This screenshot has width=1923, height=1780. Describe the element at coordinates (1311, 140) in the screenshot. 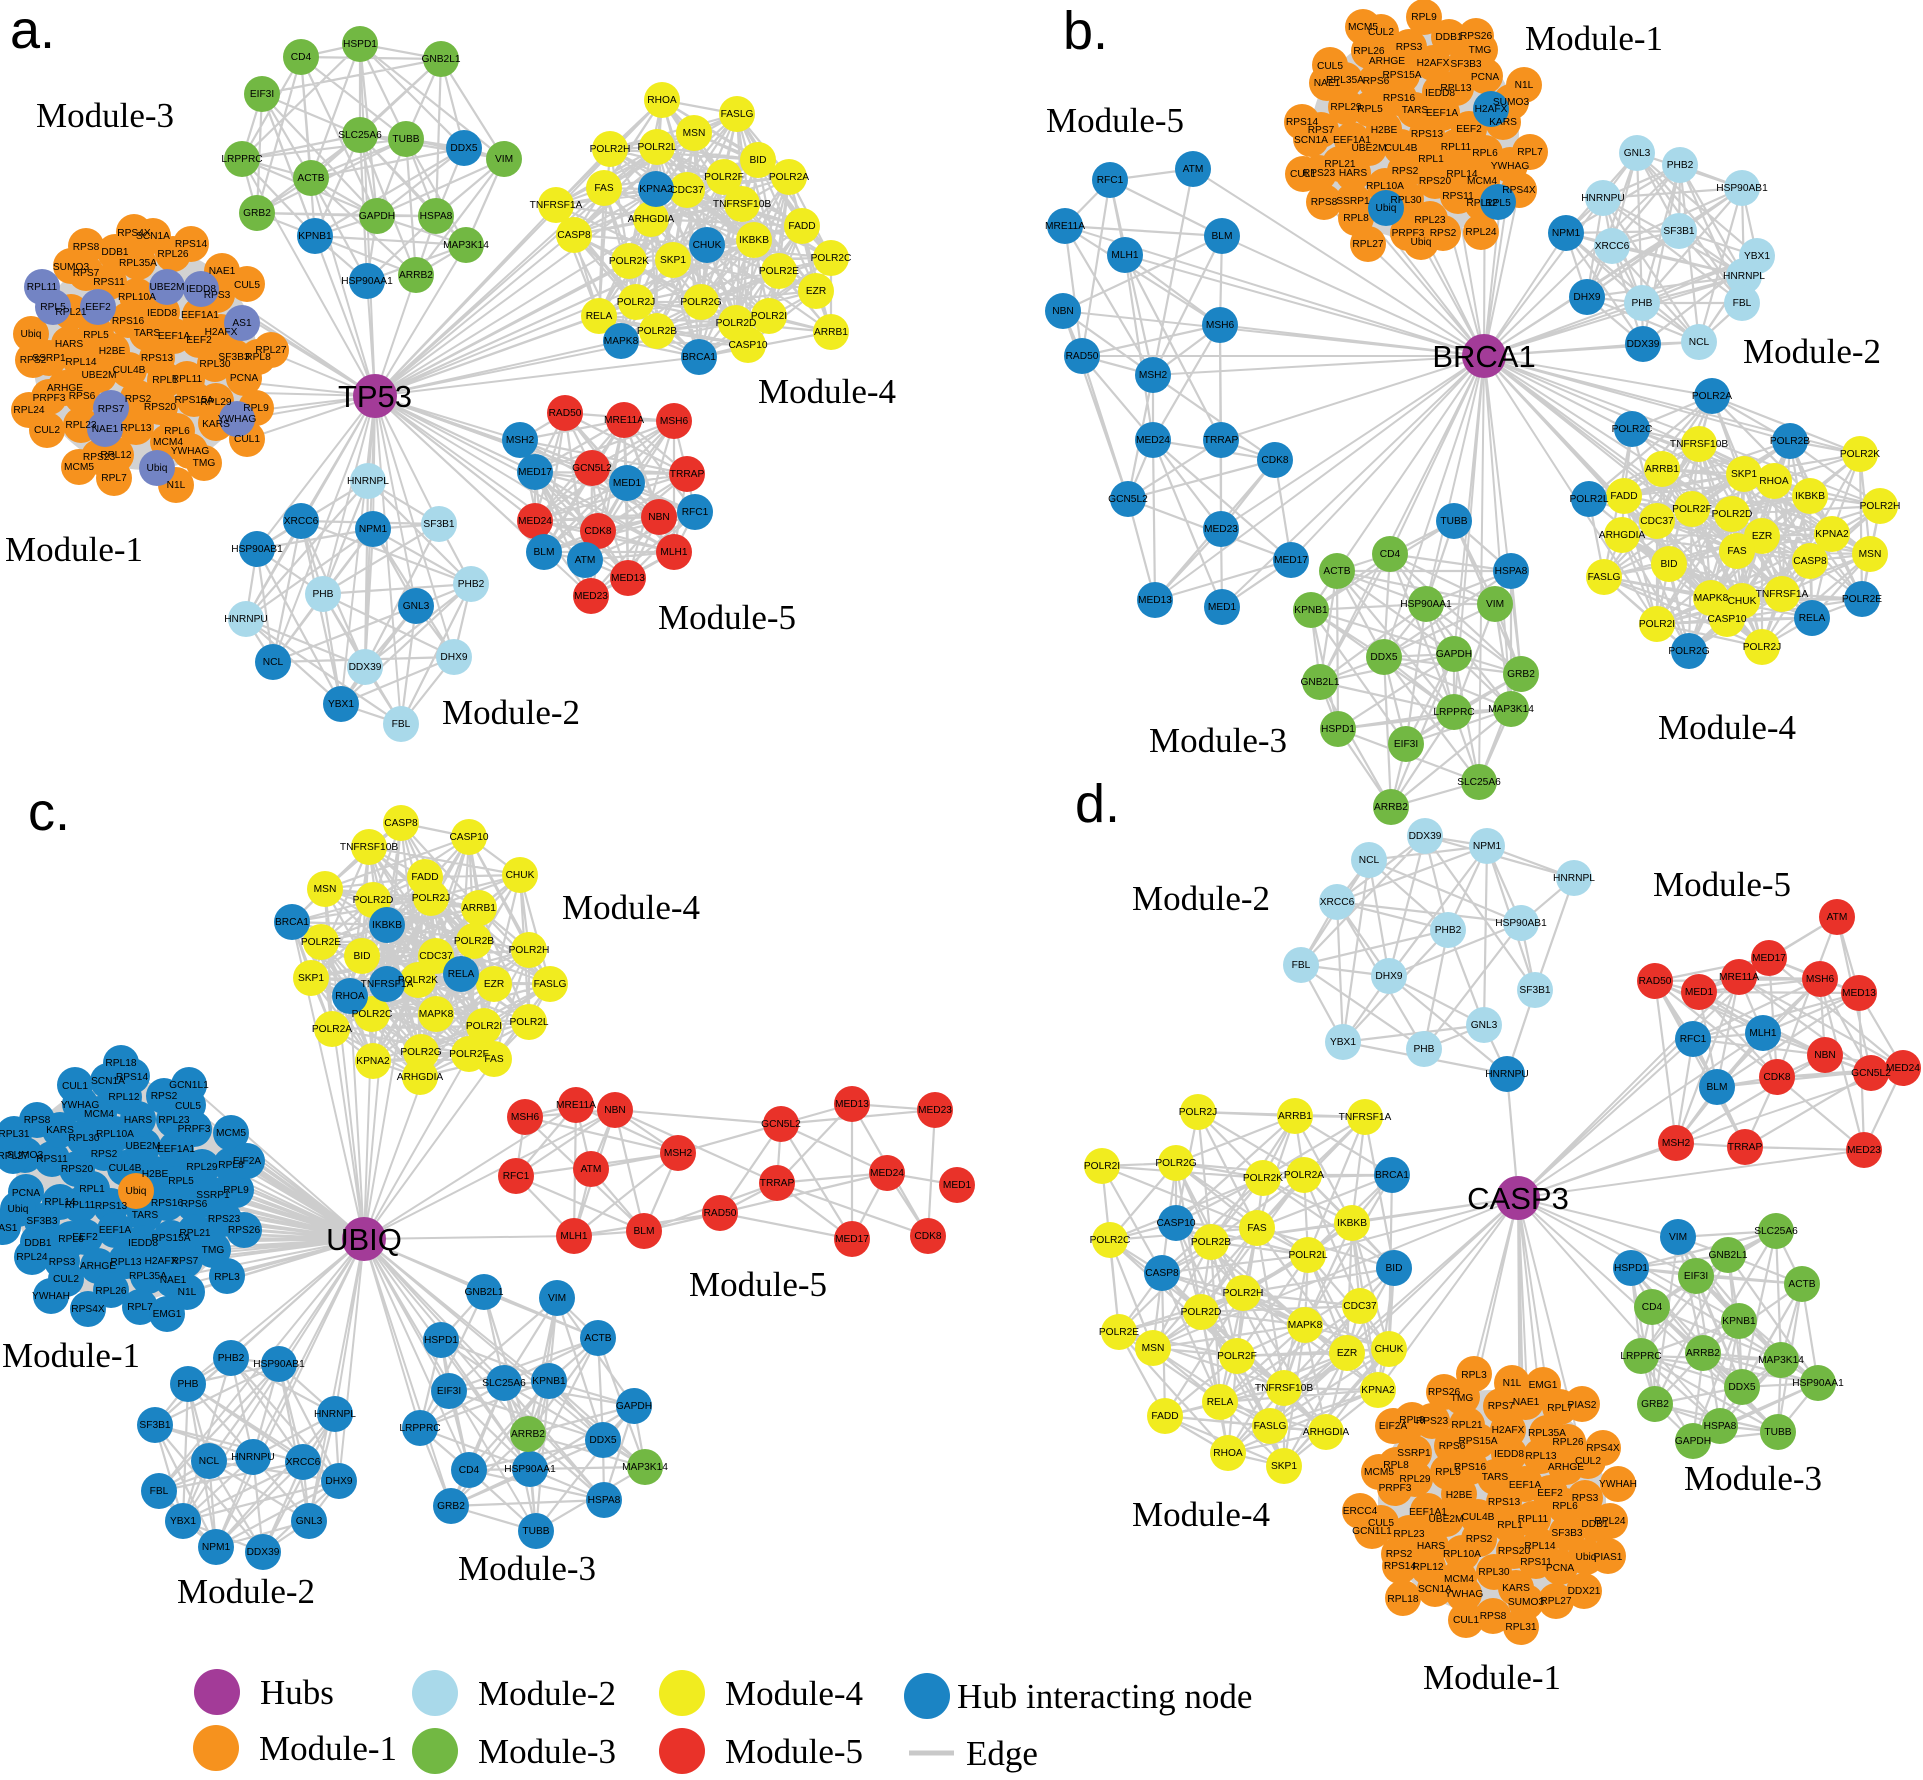

I see `svg-text: SCN1A` at that location.